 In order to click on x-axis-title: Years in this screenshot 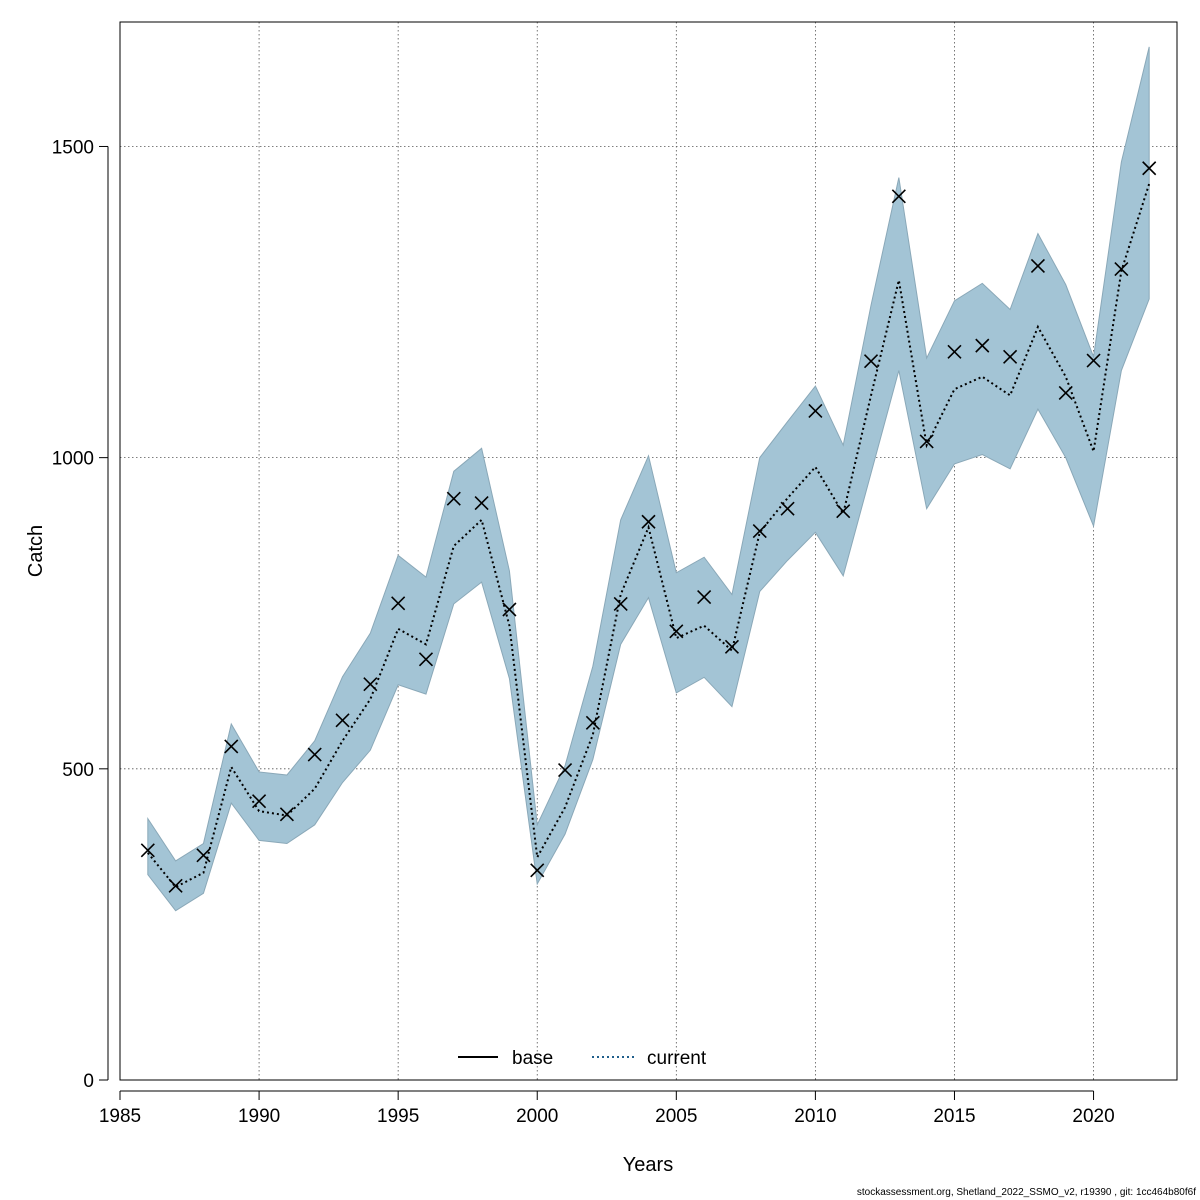, I will do `click(648, 1165)`.